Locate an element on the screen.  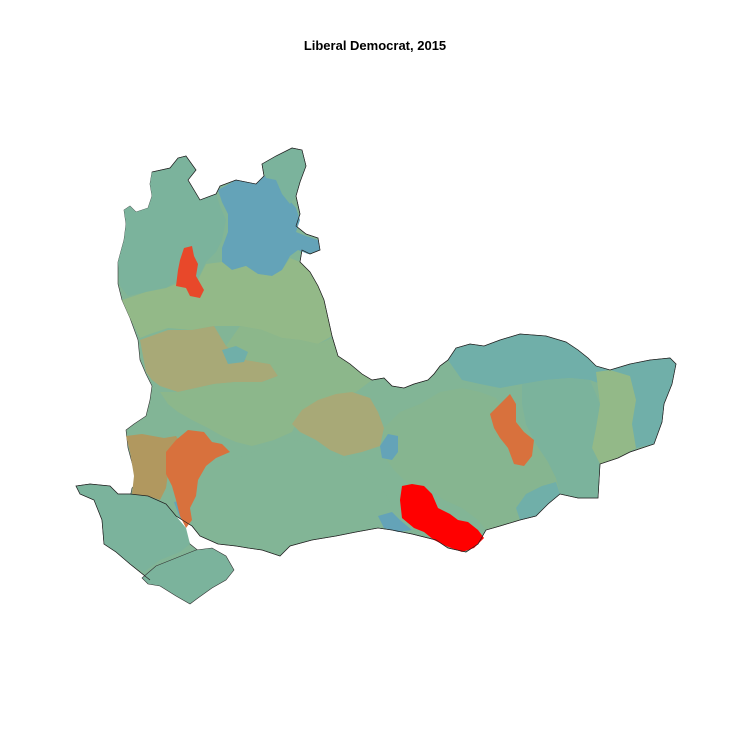
region-east-sage is located at coordinates (614, 417).